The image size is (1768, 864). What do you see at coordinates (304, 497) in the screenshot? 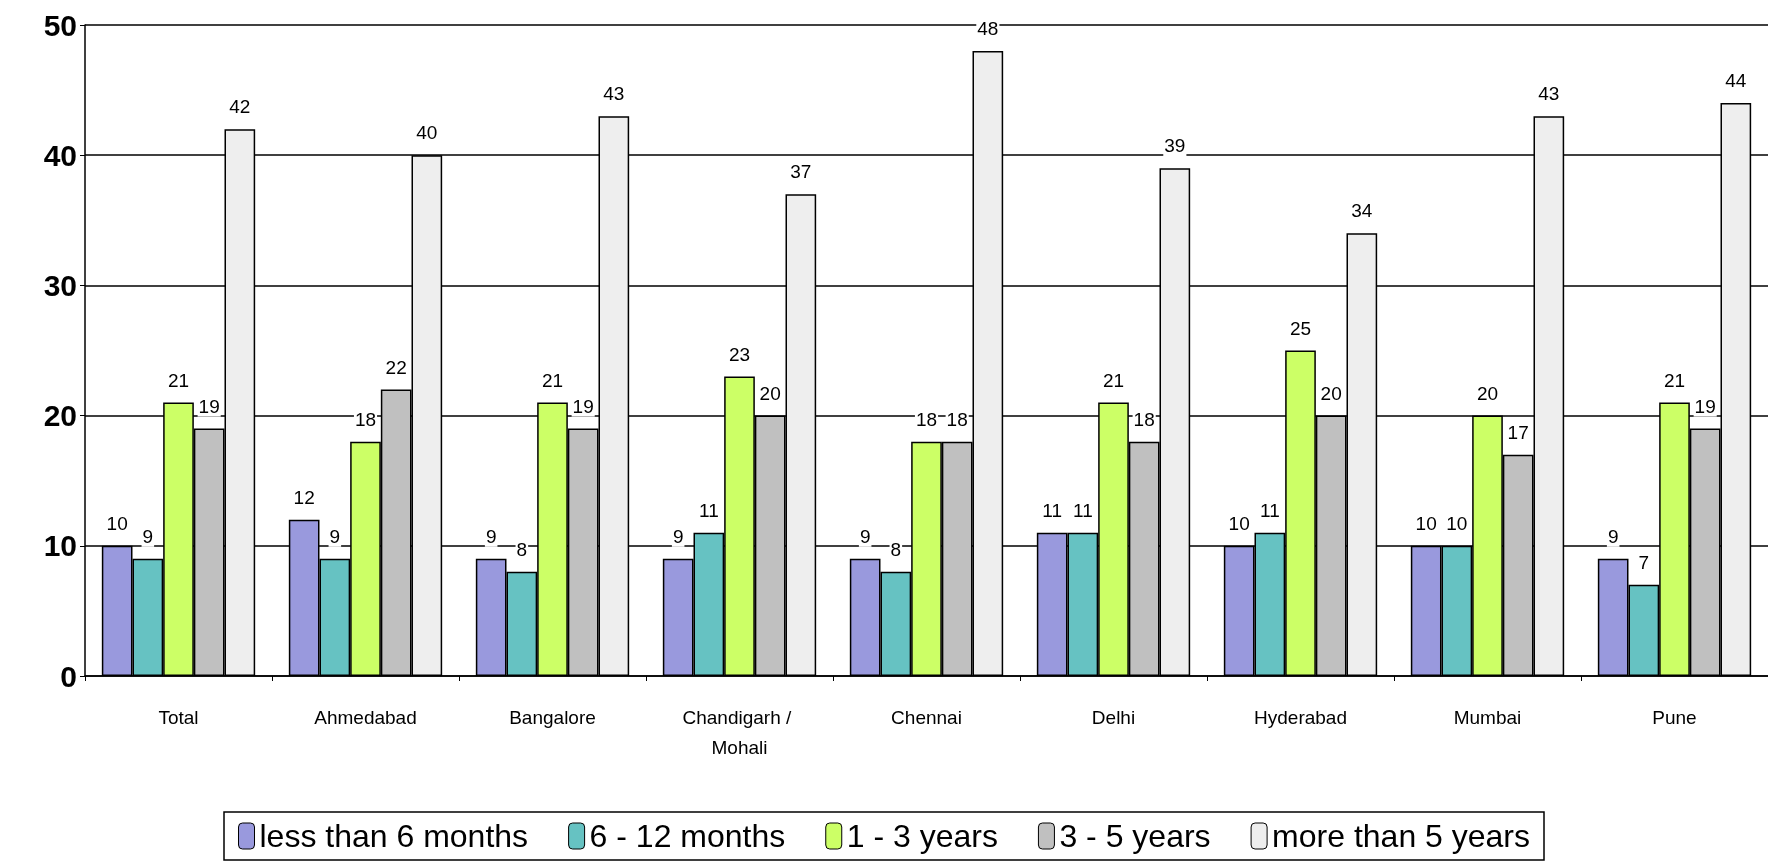
I see `data-label: 12` at bounding box center [304, 497].